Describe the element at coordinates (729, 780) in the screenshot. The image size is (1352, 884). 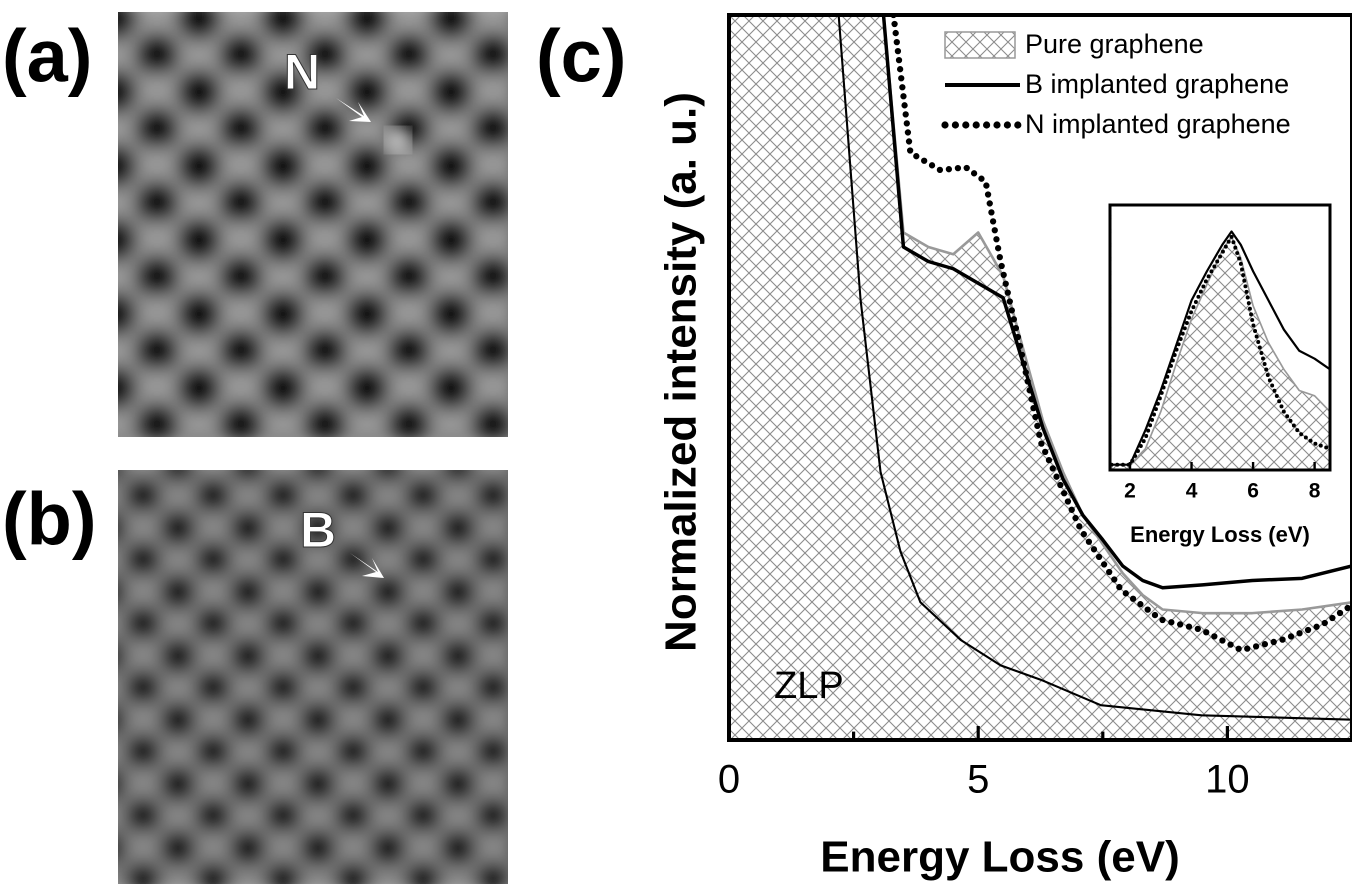
I see `x-tick-label: 0` at that location.